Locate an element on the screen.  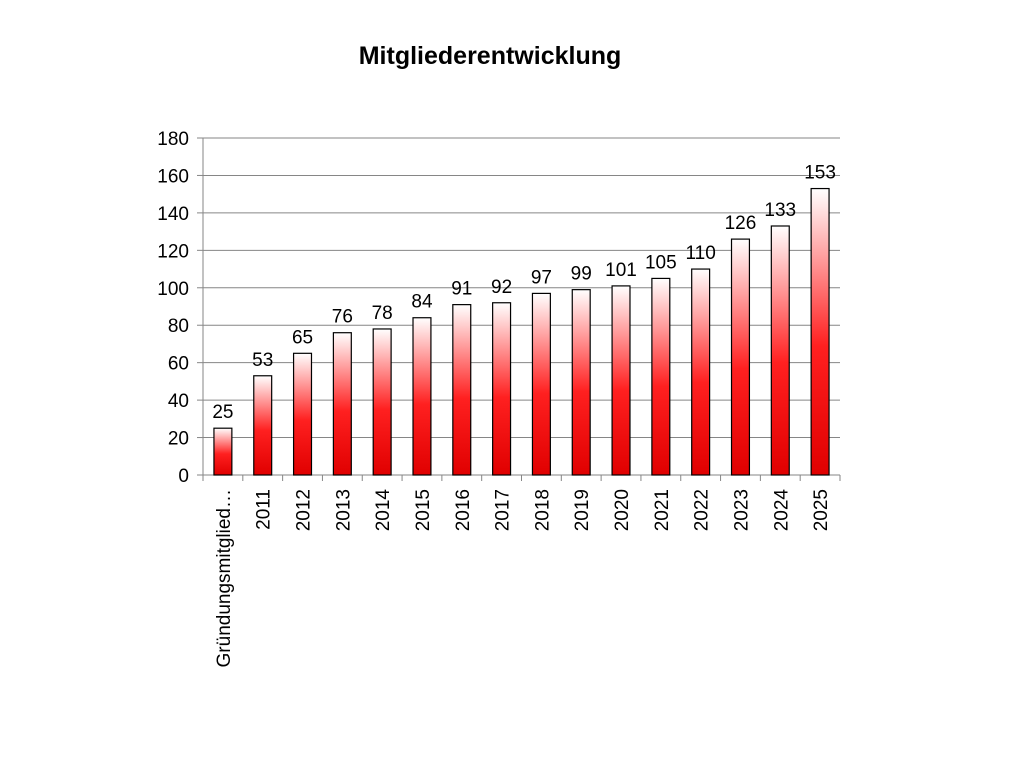
y-tick-label: 60 is located at coordinates (178, 364).